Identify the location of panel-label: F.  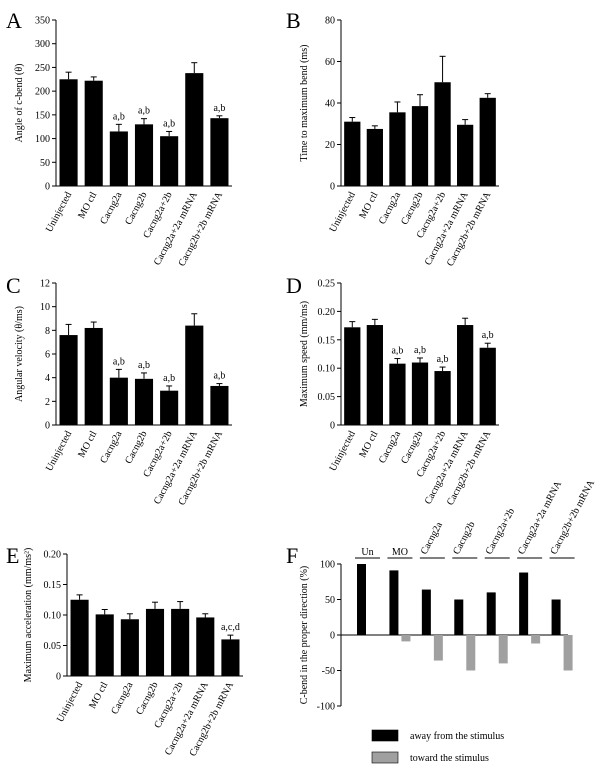
(292, 555).